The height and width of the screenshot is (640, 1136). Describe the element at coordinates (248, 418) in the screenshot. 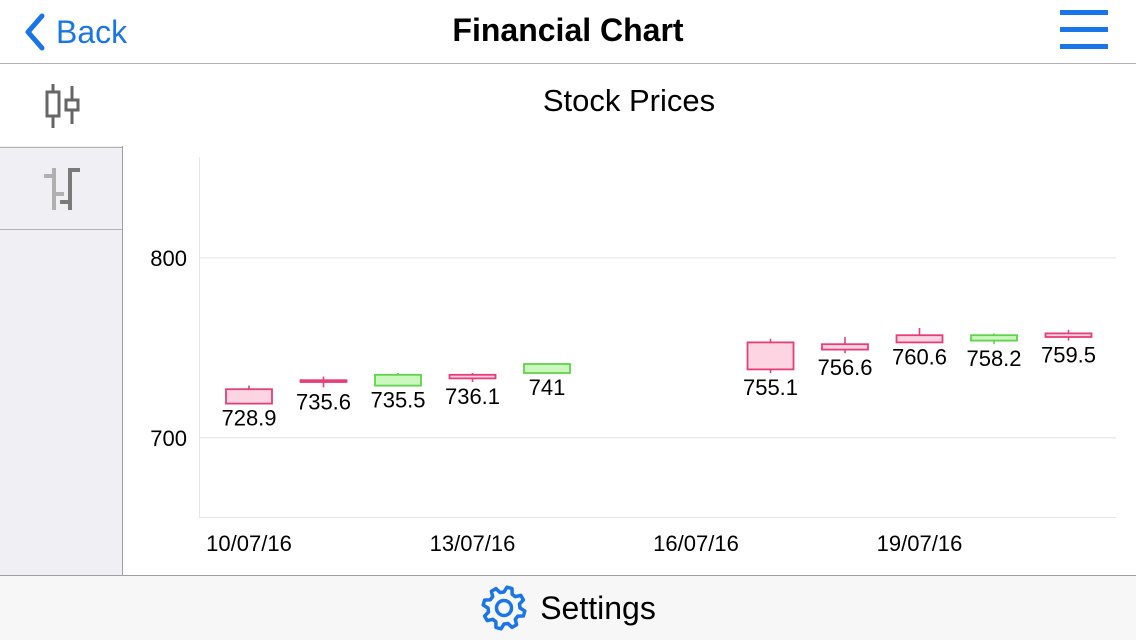

I see `data-label: 728.9` at that location.